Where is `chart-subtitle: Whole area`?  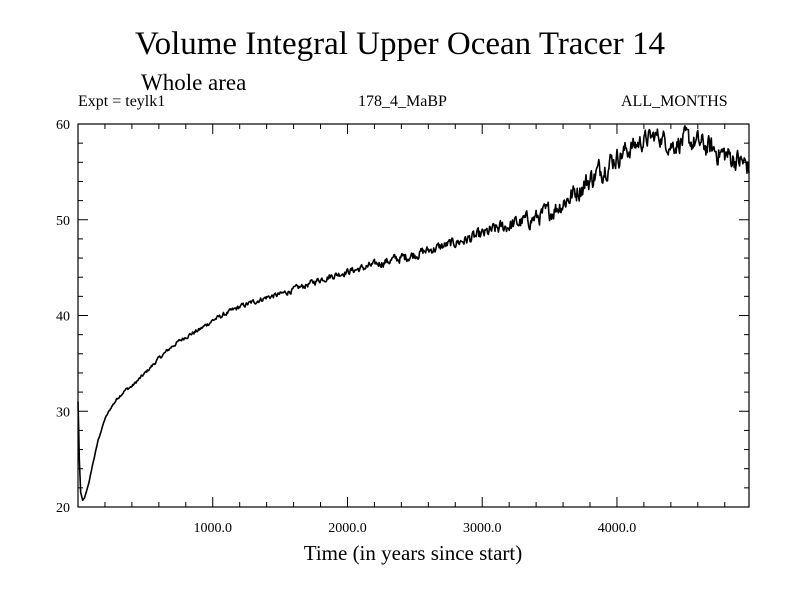
chart-subtitle: Whole area is located at coordinates (194, 82).